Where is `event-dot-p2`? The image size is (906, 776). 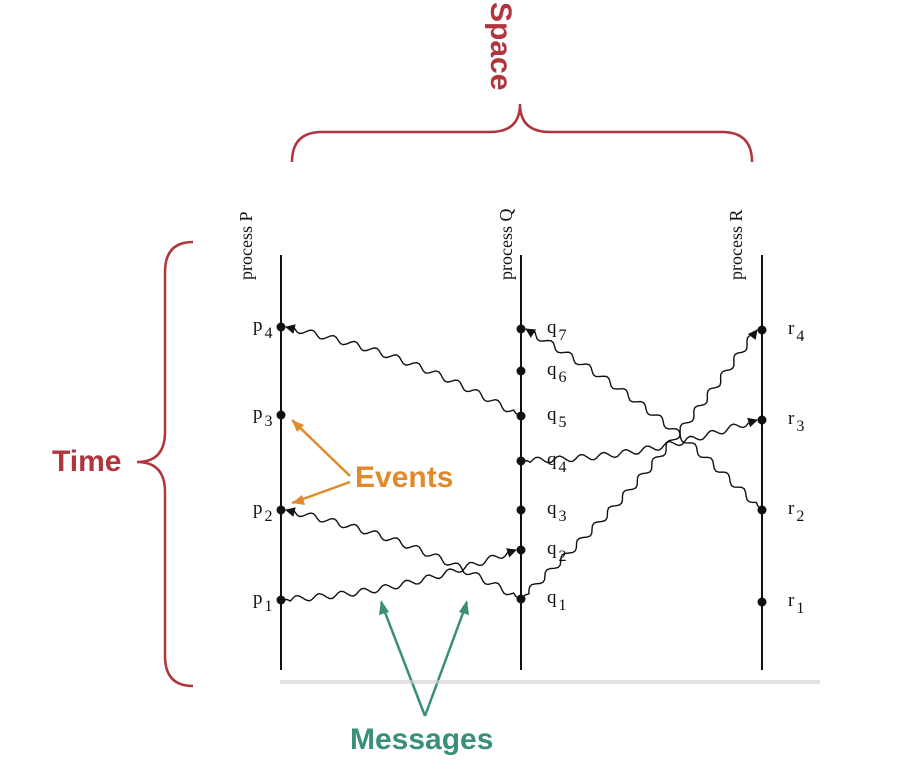 event-dot-p2 is located at coordinates (281, 510).